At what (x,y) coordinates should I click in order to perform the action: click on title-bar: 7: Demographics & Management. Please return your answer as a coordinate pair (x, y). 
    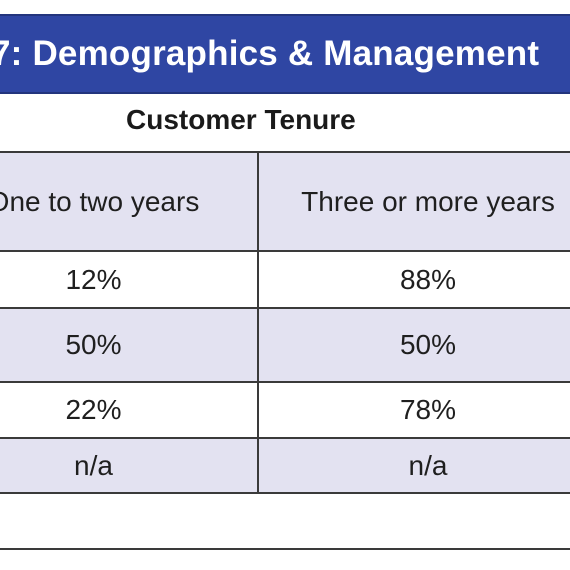
    Looking at the image, I should click on (285, 54).